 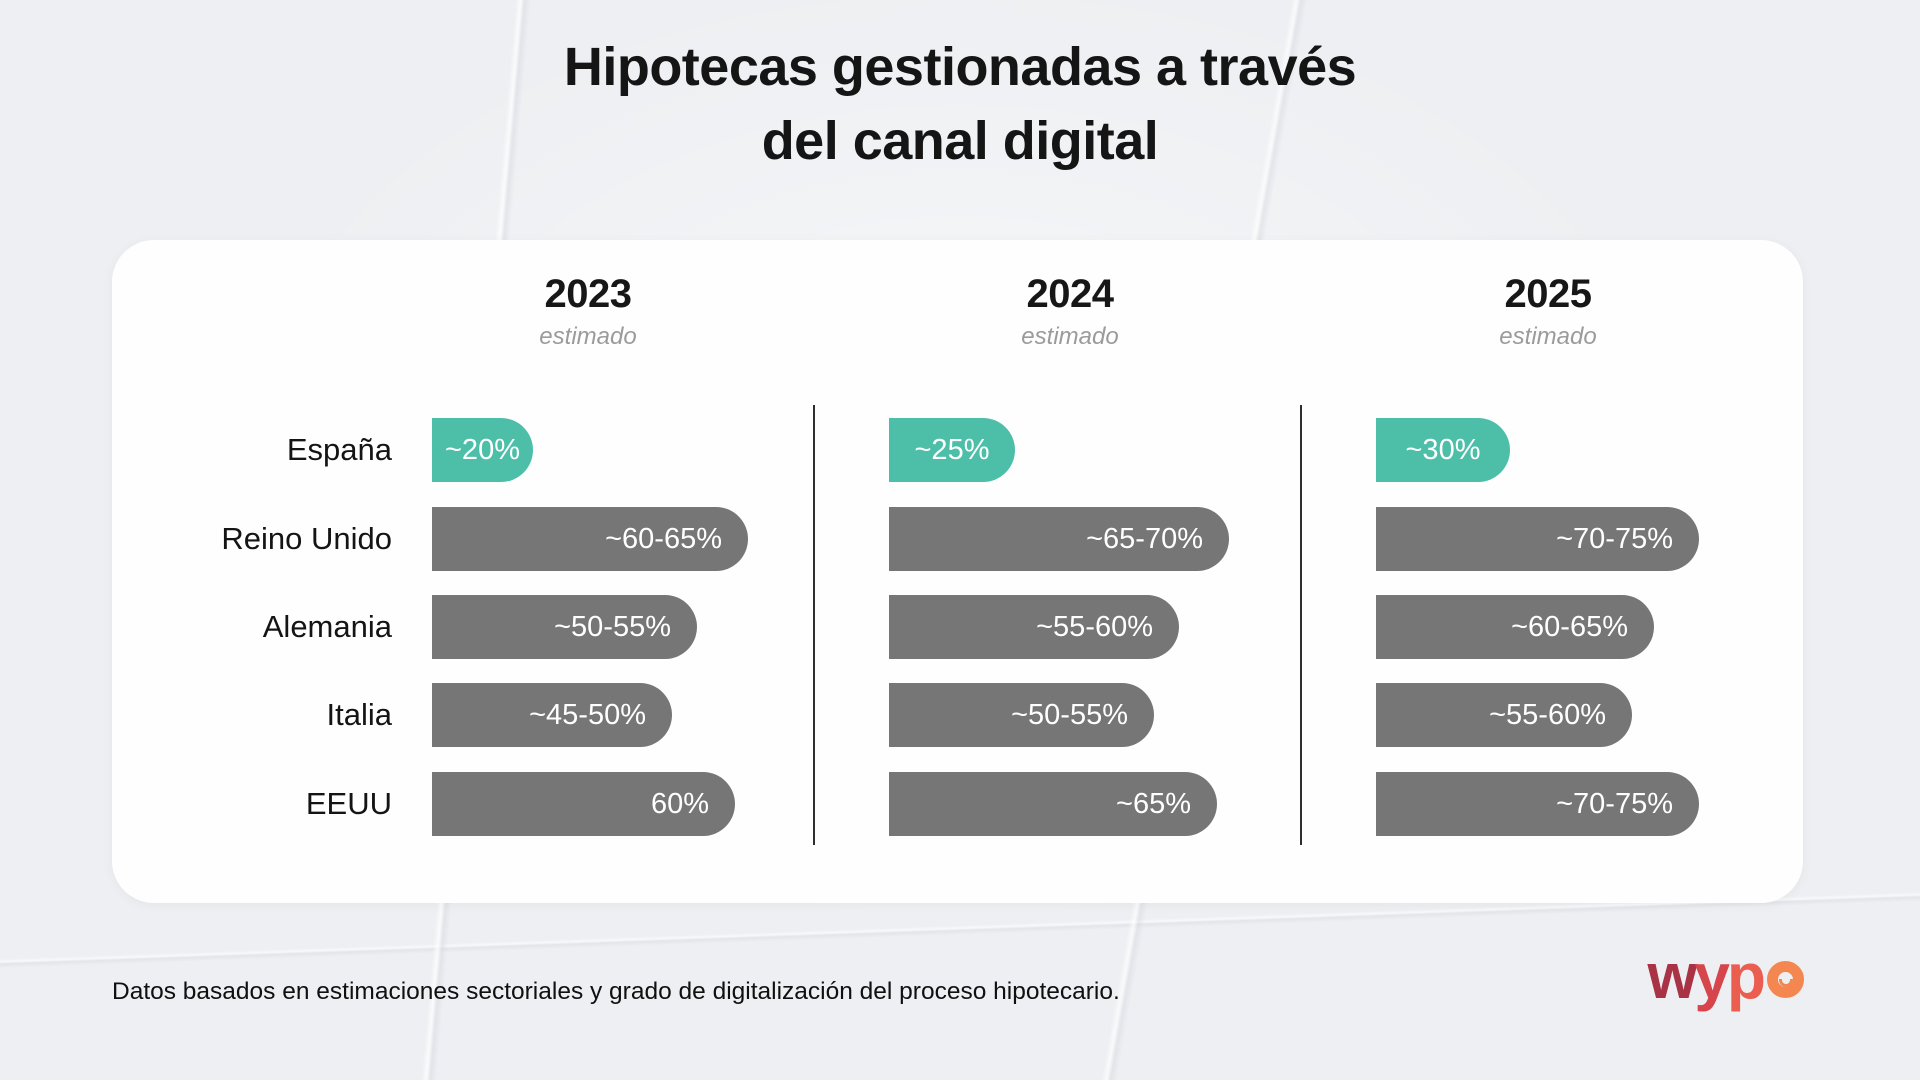 I want to click on bar-value-label: ~30%, so click(x=1443, y=449).